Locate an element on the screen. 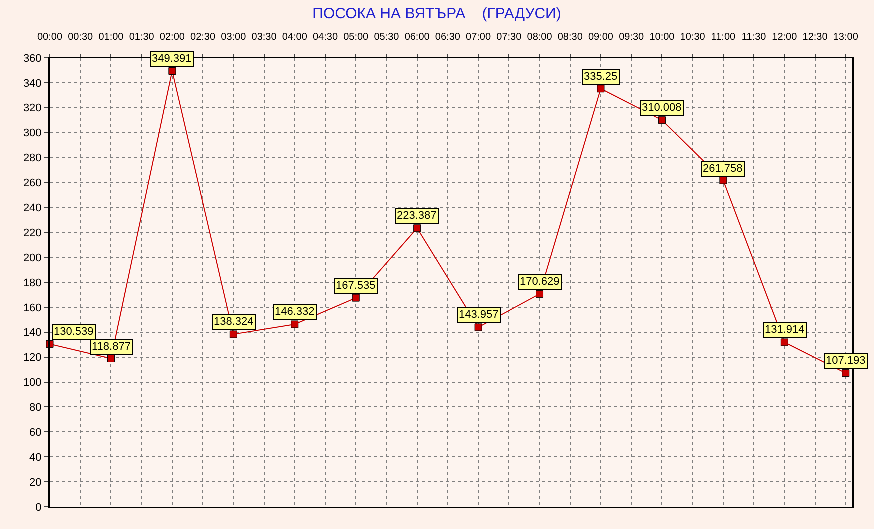 Image resolution: width=874 pixels, height=529 pixels. x-tick-label: 06:30 is located at coordinates (448, 37).